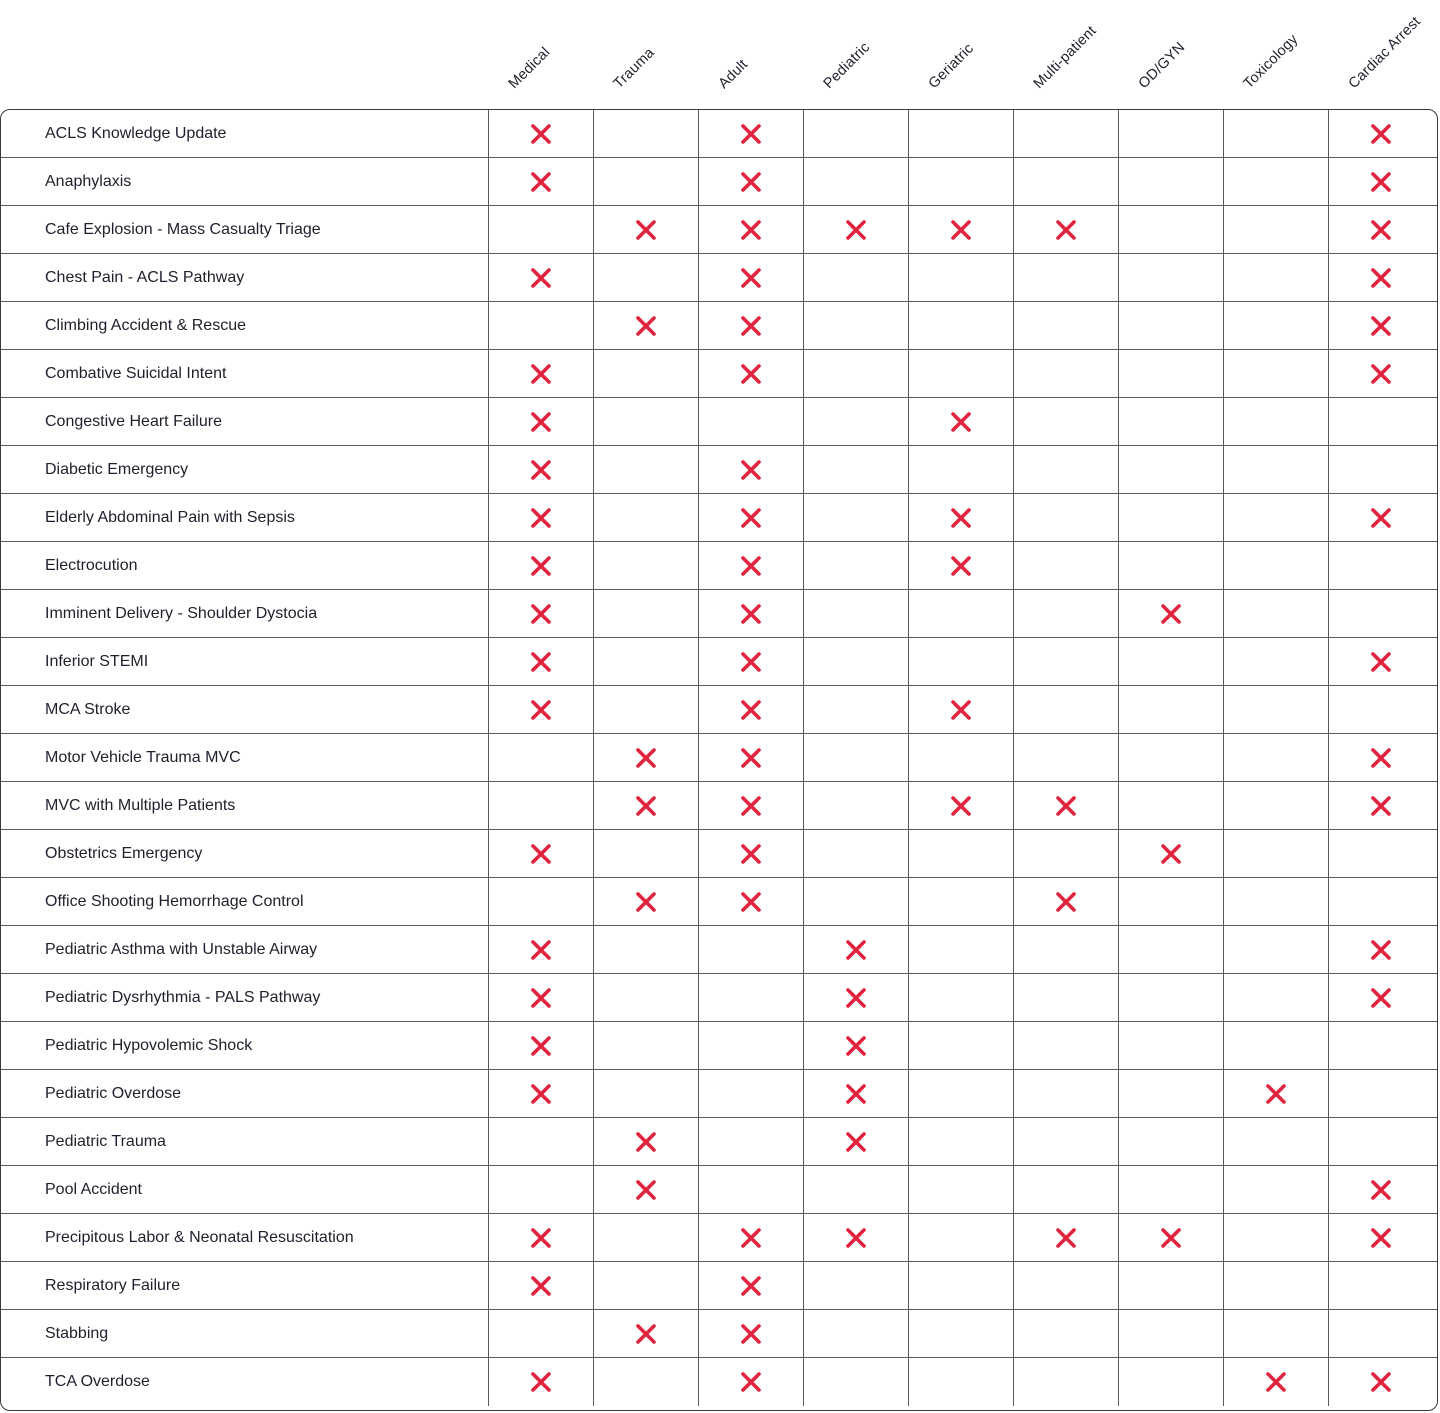 The image size is (1440, 1413). I want to click on table-row: TCA Overdose, so click(719, 1382).